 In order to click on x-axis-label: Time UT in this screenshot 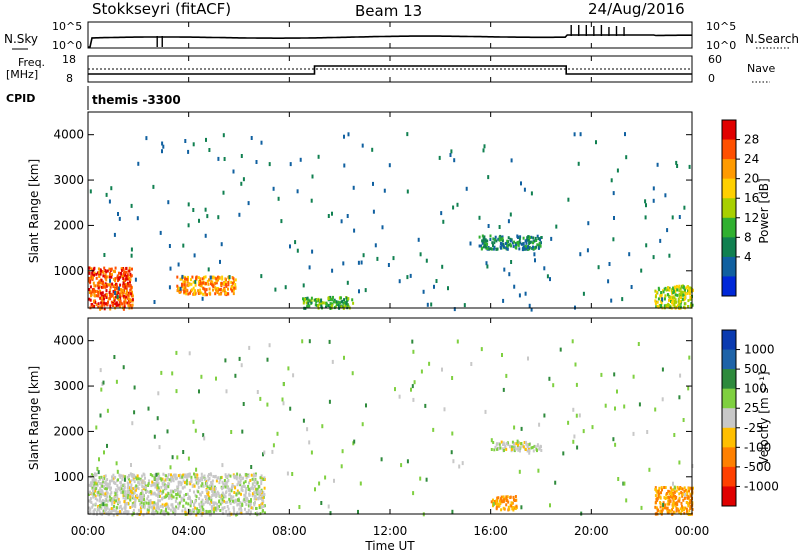, I will do `click(389, 546)`.